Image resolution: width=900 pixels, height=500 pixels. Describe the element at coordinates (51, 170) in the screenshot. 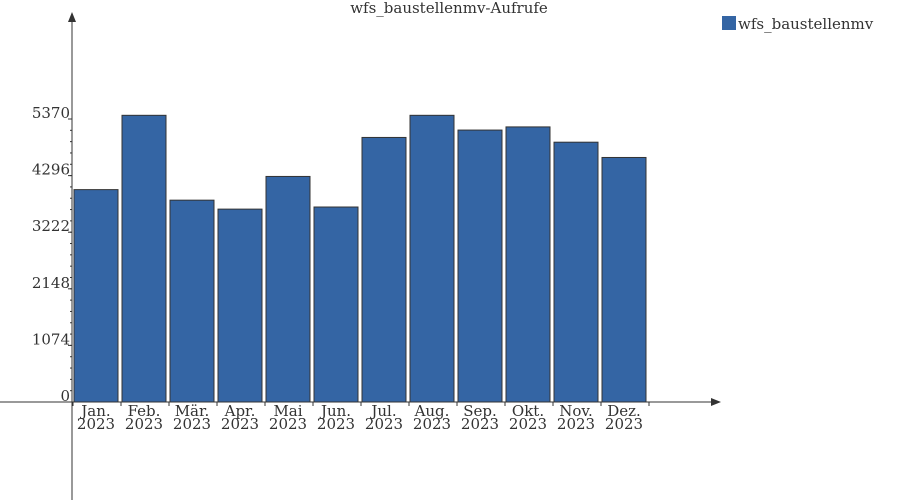

I see `y-tick-label: 4296` at that location.